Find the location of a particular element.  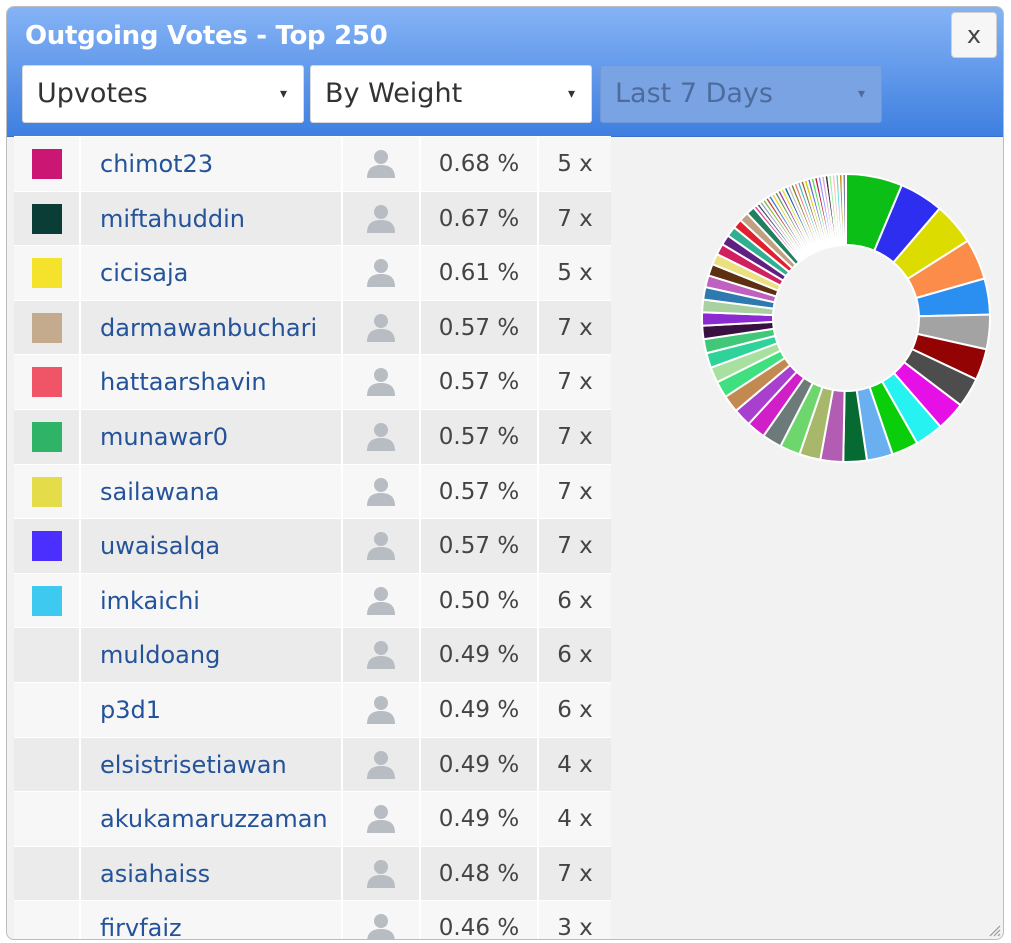

sort-select: By Weight ▾ is located at coordinates (451, 94).